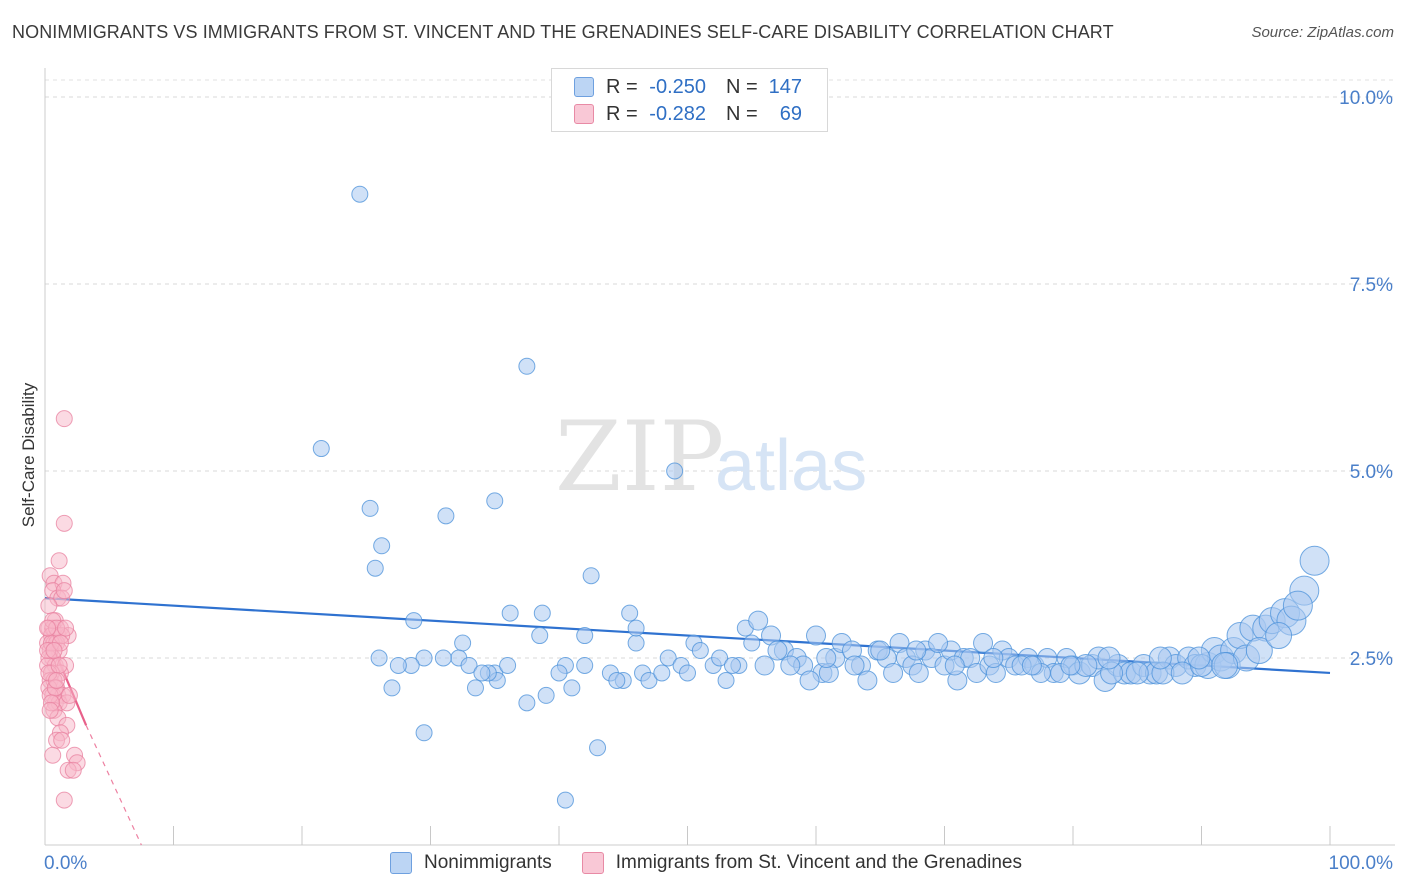 This screenshot has width=1406, height=892. I want to click on y-tick-label: 10.0%, so click(1366, 98).